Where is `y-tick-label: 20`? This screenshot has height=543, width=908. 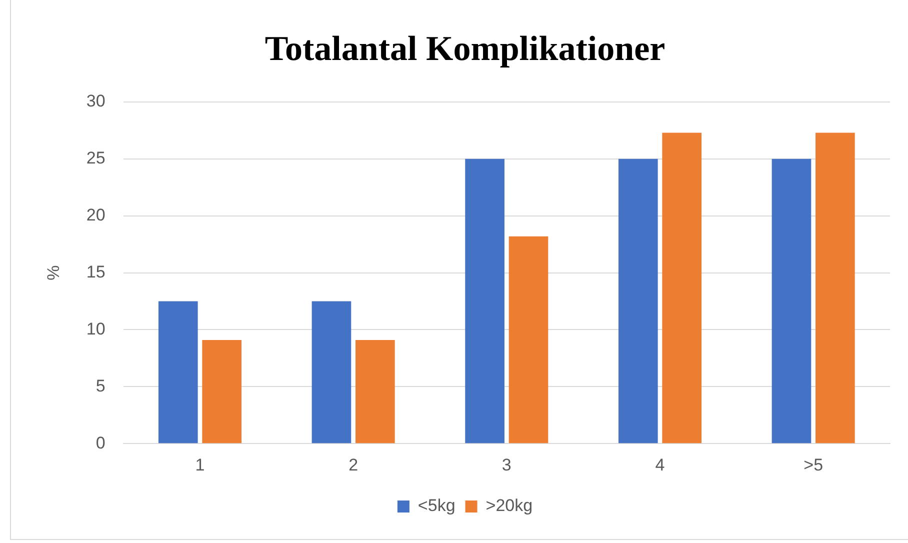
y-tick-label: 20 is located at coordinates (96, 215).